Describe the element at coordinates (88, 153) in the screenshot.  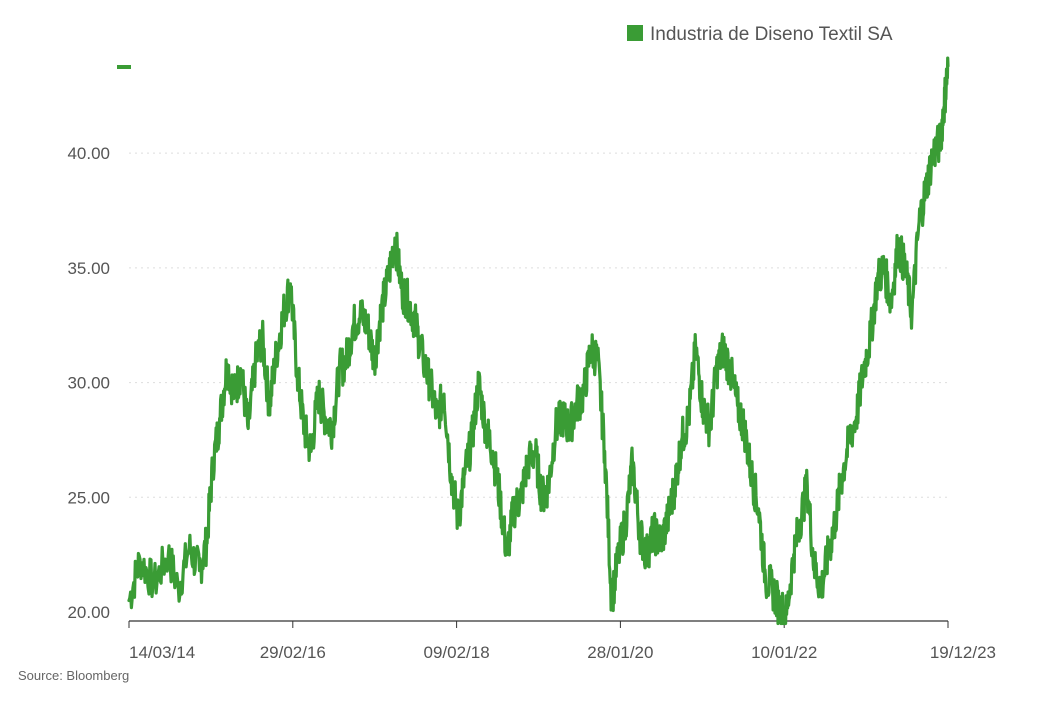
I see `y-tick-label: 40.00` at that location.